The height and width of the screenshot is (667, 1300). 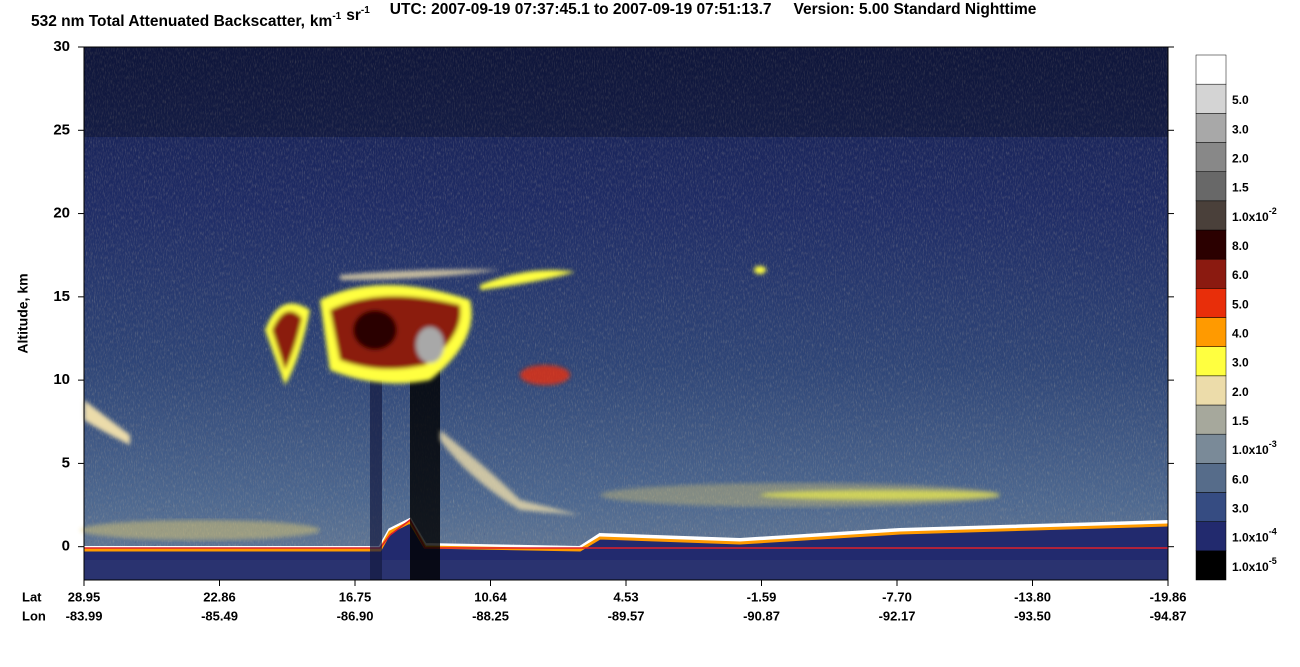 I want to click on y-tick-label: 30, so click(x=61, y=46).